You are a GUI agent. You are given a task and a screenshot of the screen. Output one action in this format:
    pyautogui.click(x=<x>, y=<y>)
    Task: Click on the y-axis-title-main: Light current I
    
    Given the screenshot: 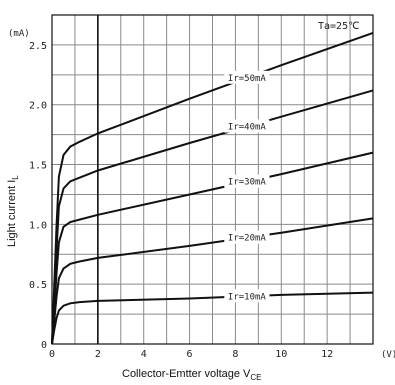 What is the action you would take?
    pyautogui.click(x=12, y=213)
    